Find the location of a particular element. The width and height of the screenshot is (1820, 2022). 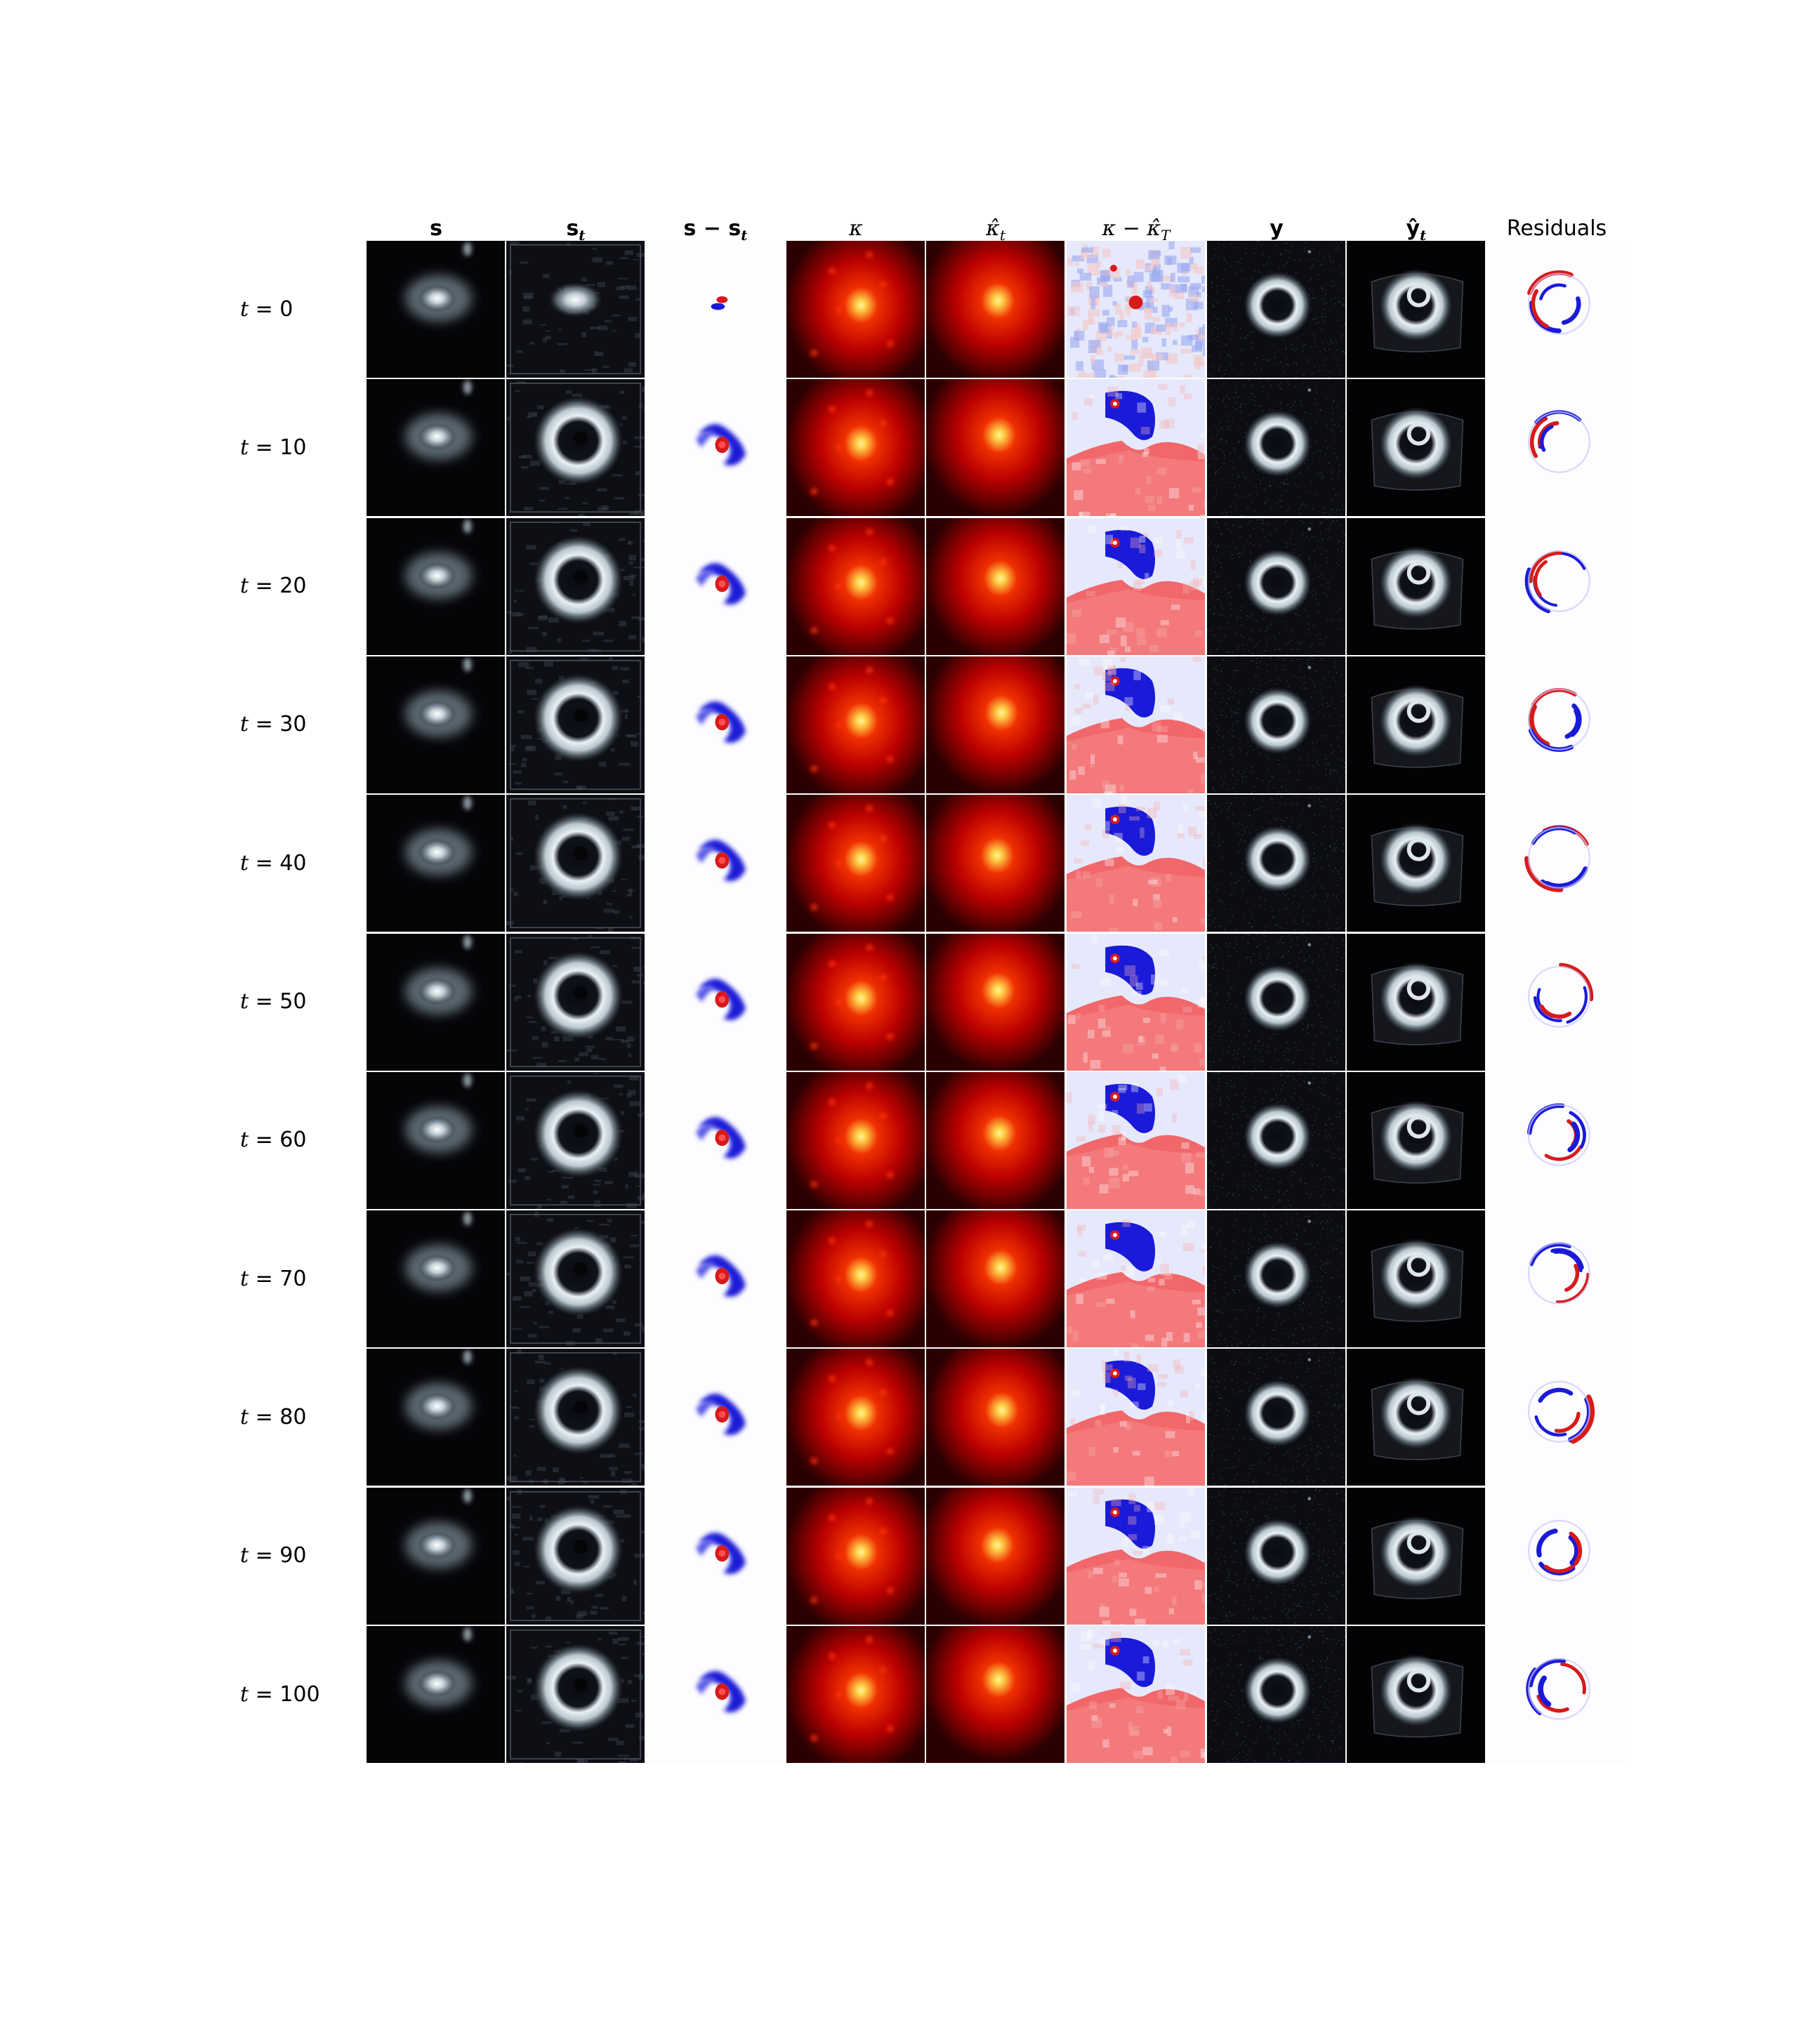

panel-s-t60 is located at coordinates (436, 1140).